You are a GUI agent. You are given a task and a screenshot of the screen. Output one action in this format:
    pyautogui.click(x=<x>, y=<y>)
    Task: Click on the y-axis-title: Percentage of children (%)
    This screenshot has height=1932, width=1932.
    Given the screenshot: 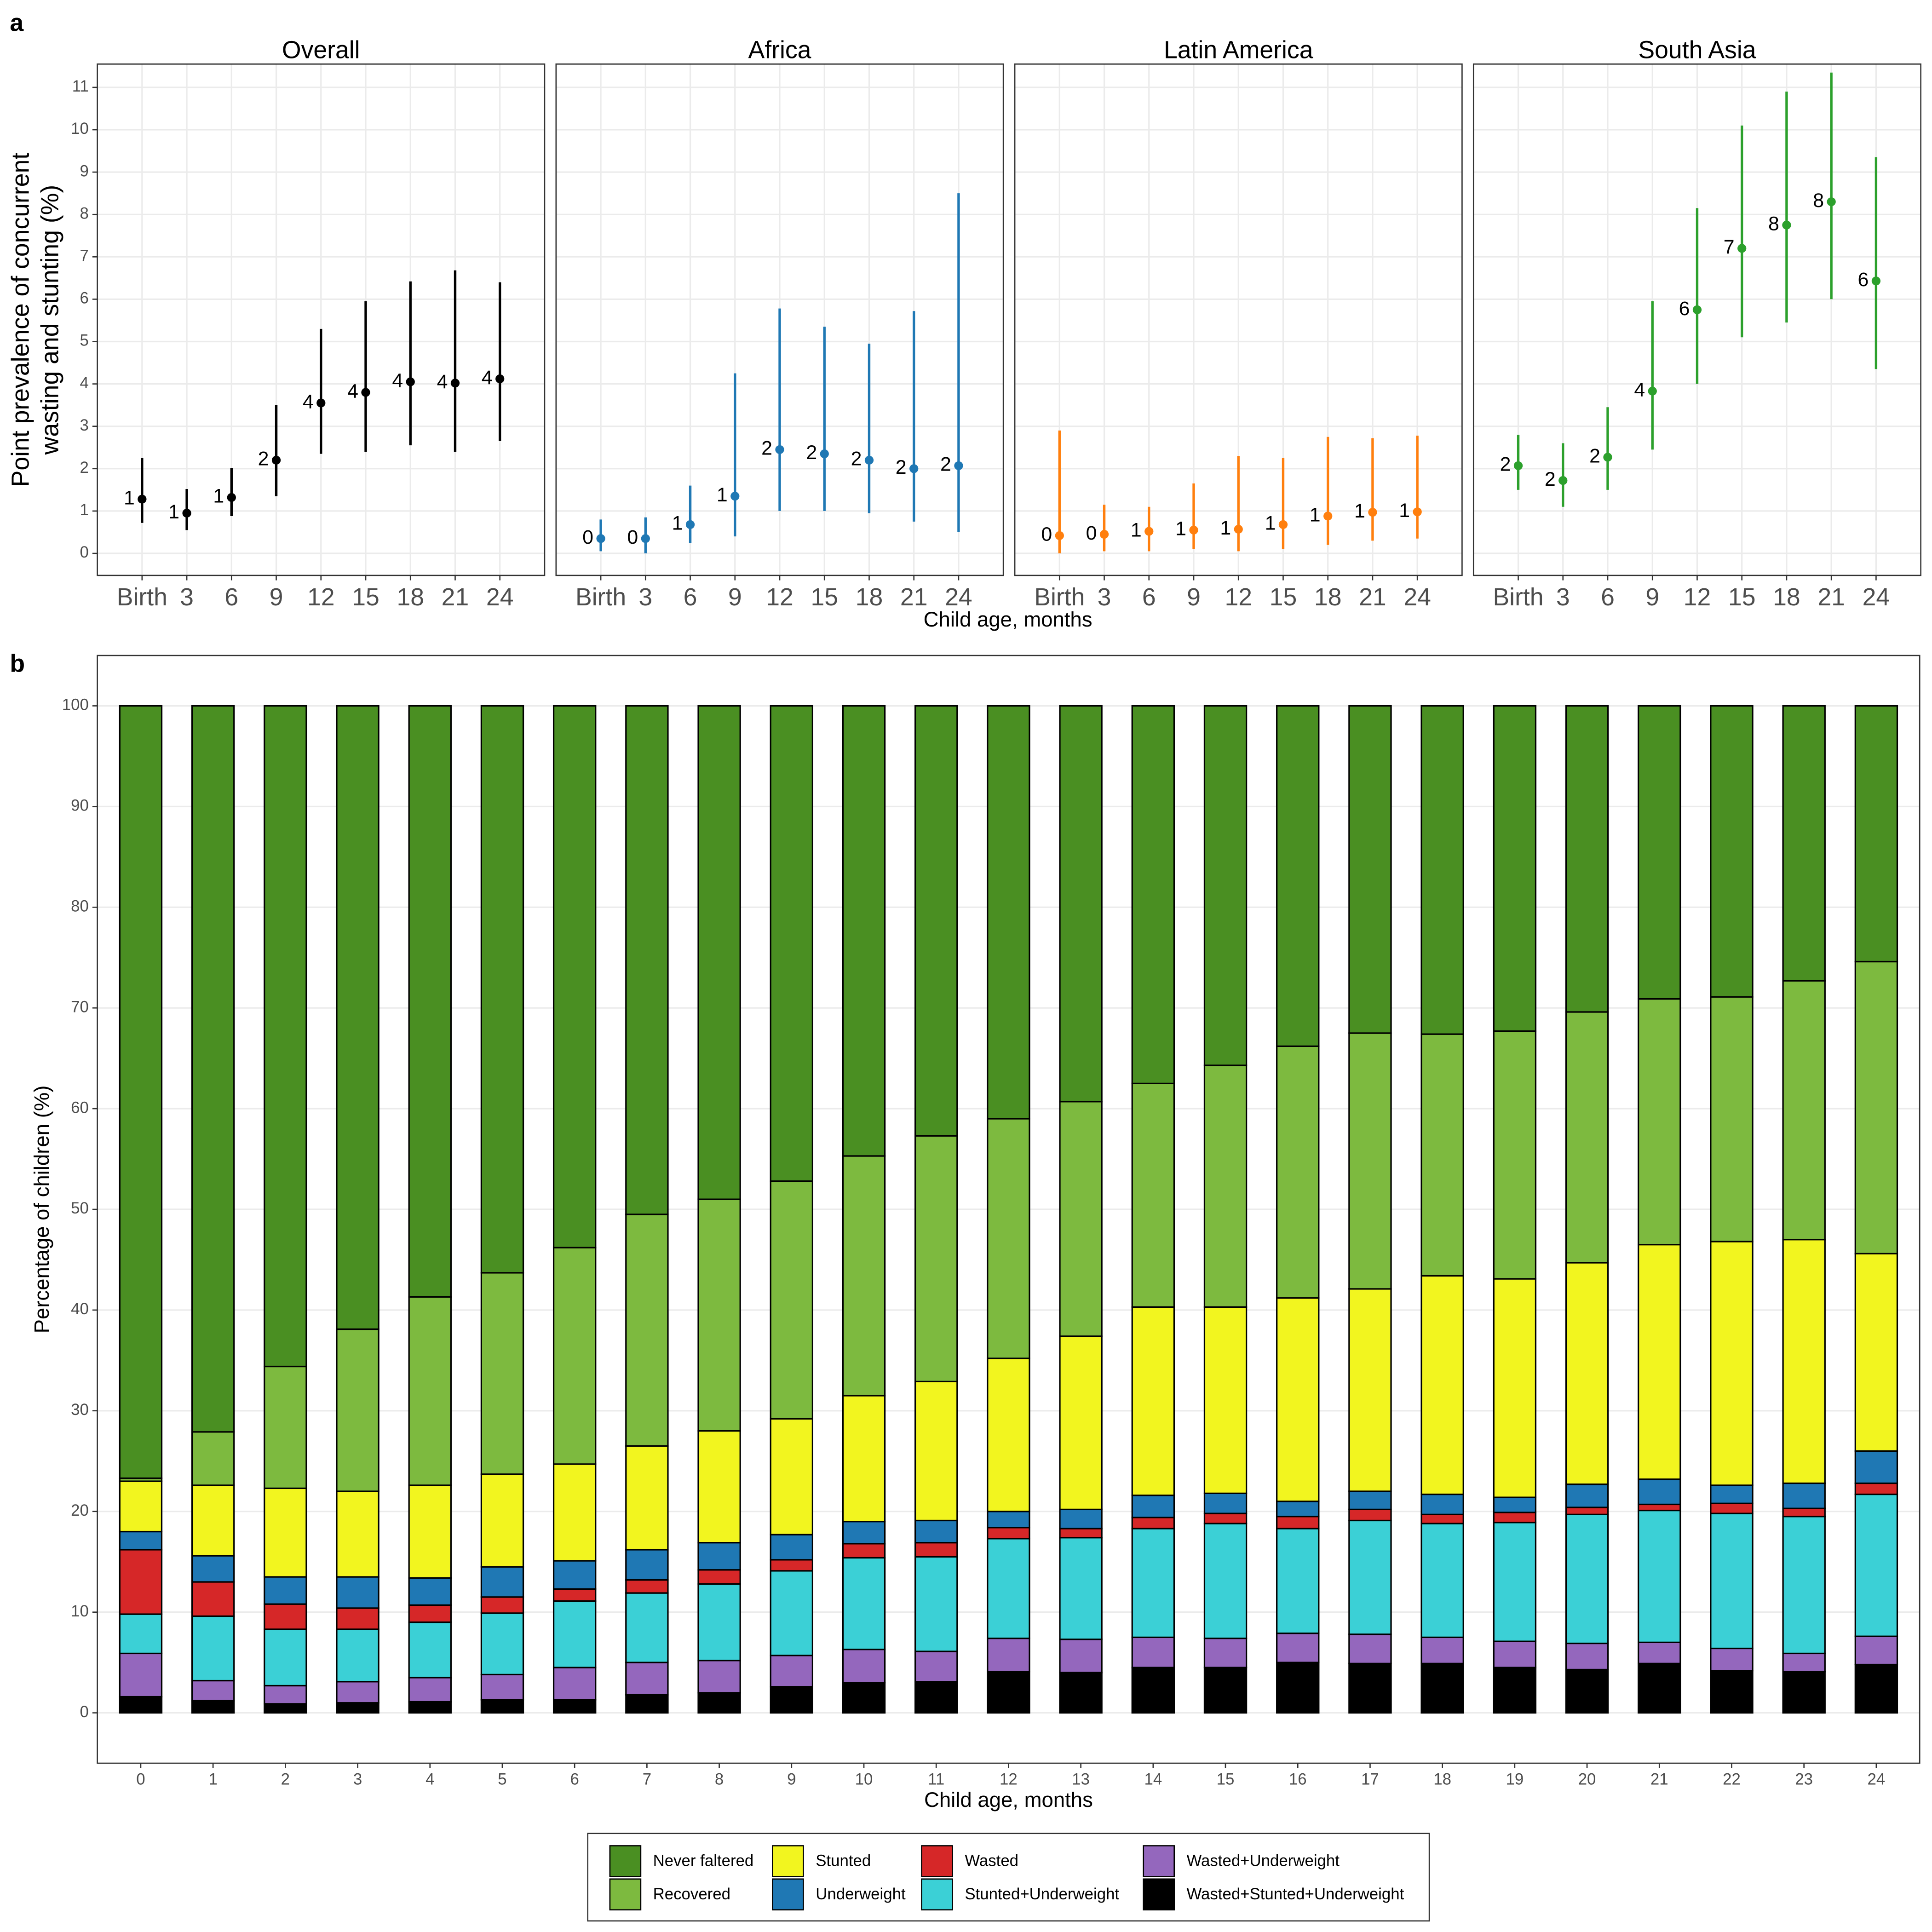 What is the action you would take?
    pyautogui.click(x=41, y=1210)
    